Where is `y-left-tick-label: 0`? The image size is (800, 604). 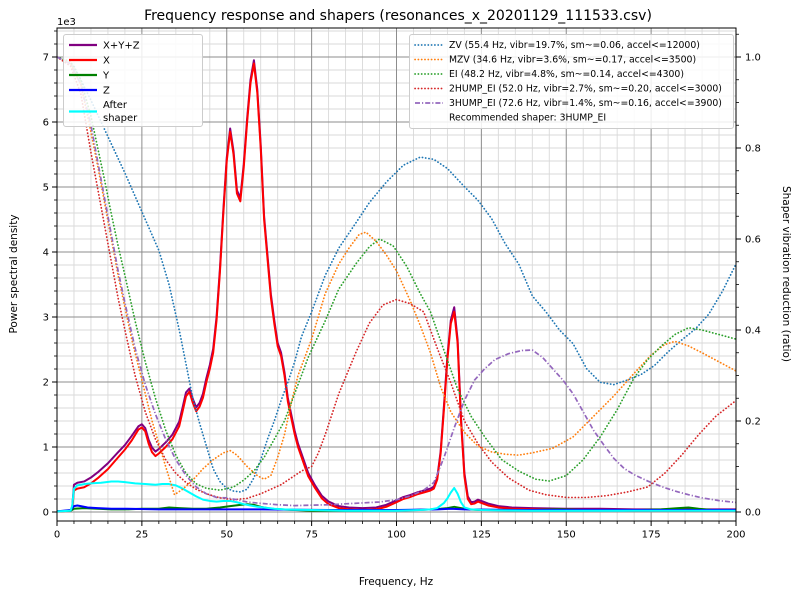 y-left-tick-label: 0 is located at coordinates (46, 513).